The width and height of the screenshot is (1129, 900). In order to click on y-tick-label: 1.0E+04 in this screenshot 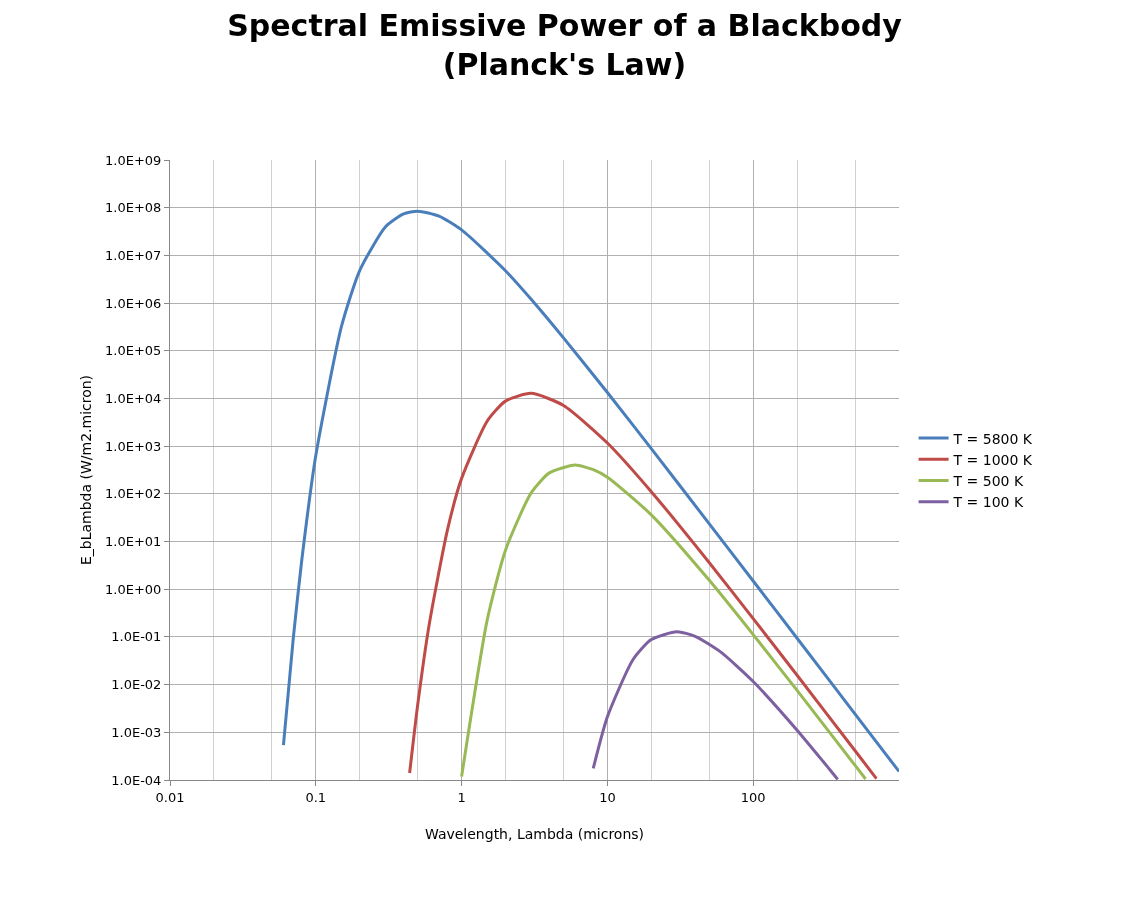, I will do `click(133, 399)`.